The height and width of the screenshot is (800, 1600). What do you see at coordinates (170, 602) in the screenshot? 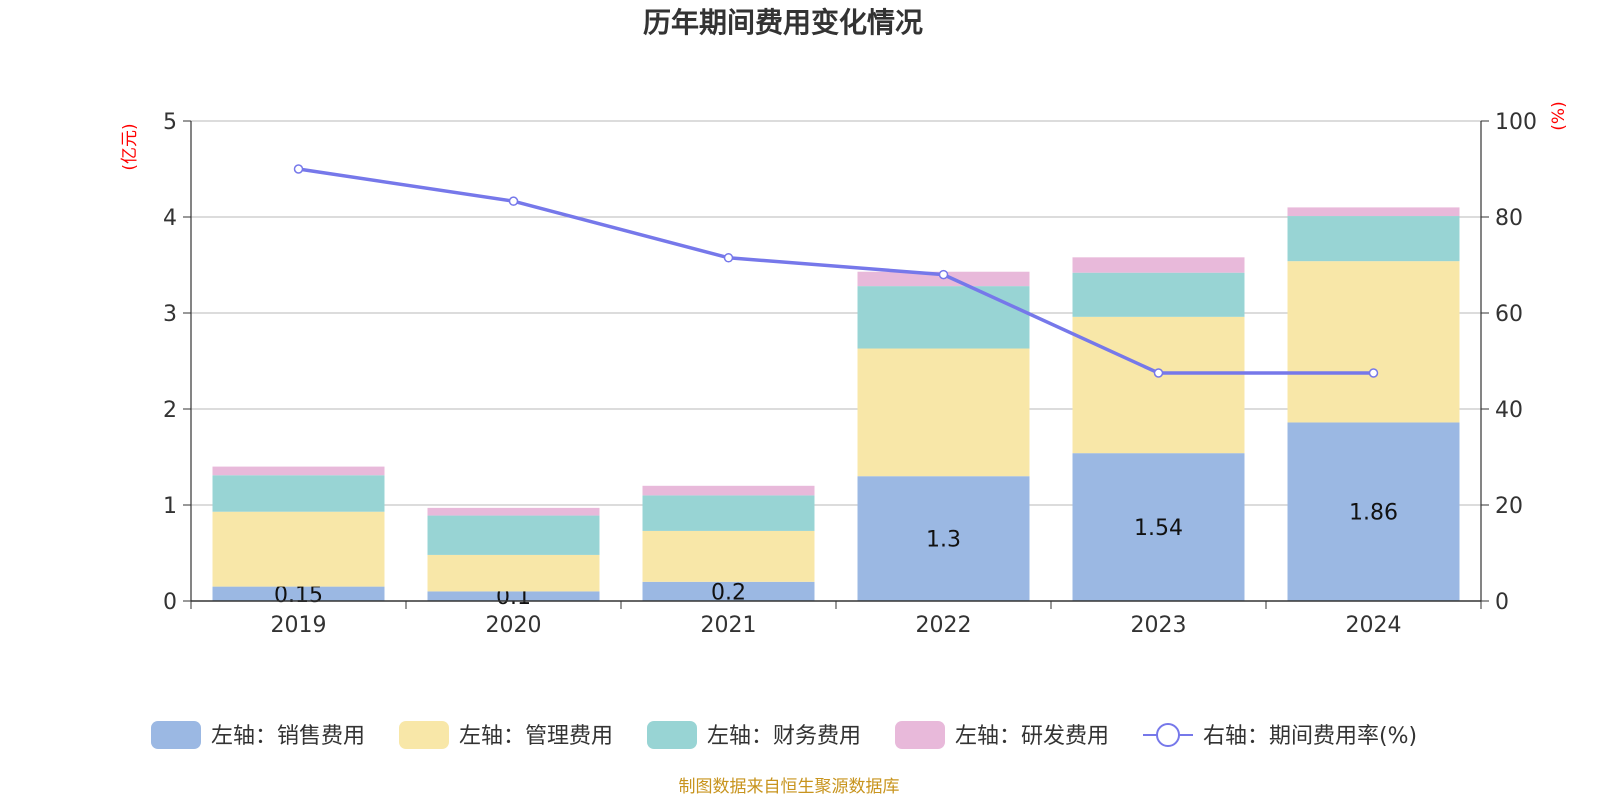
I see `left-tick-label: 0` at bounding box center [170, 602].